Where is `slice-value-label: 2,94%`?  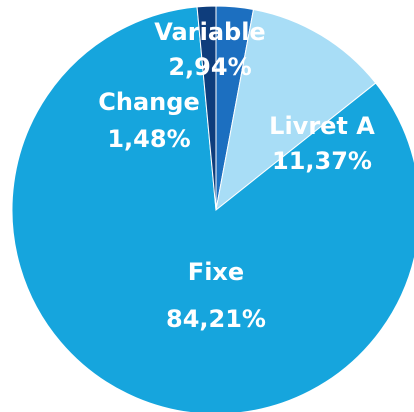 slice-value-label: 2,94% is located at coordinates (209, 67).